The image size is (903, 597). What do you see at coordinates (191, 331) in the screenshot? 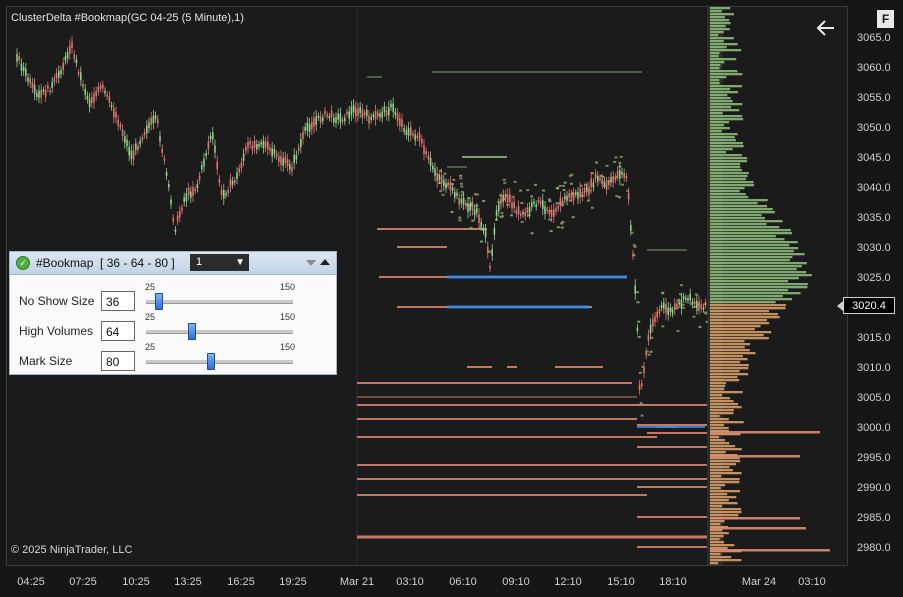
I see `high-volumes-slider-thumb` at bounding box center [191, 331].